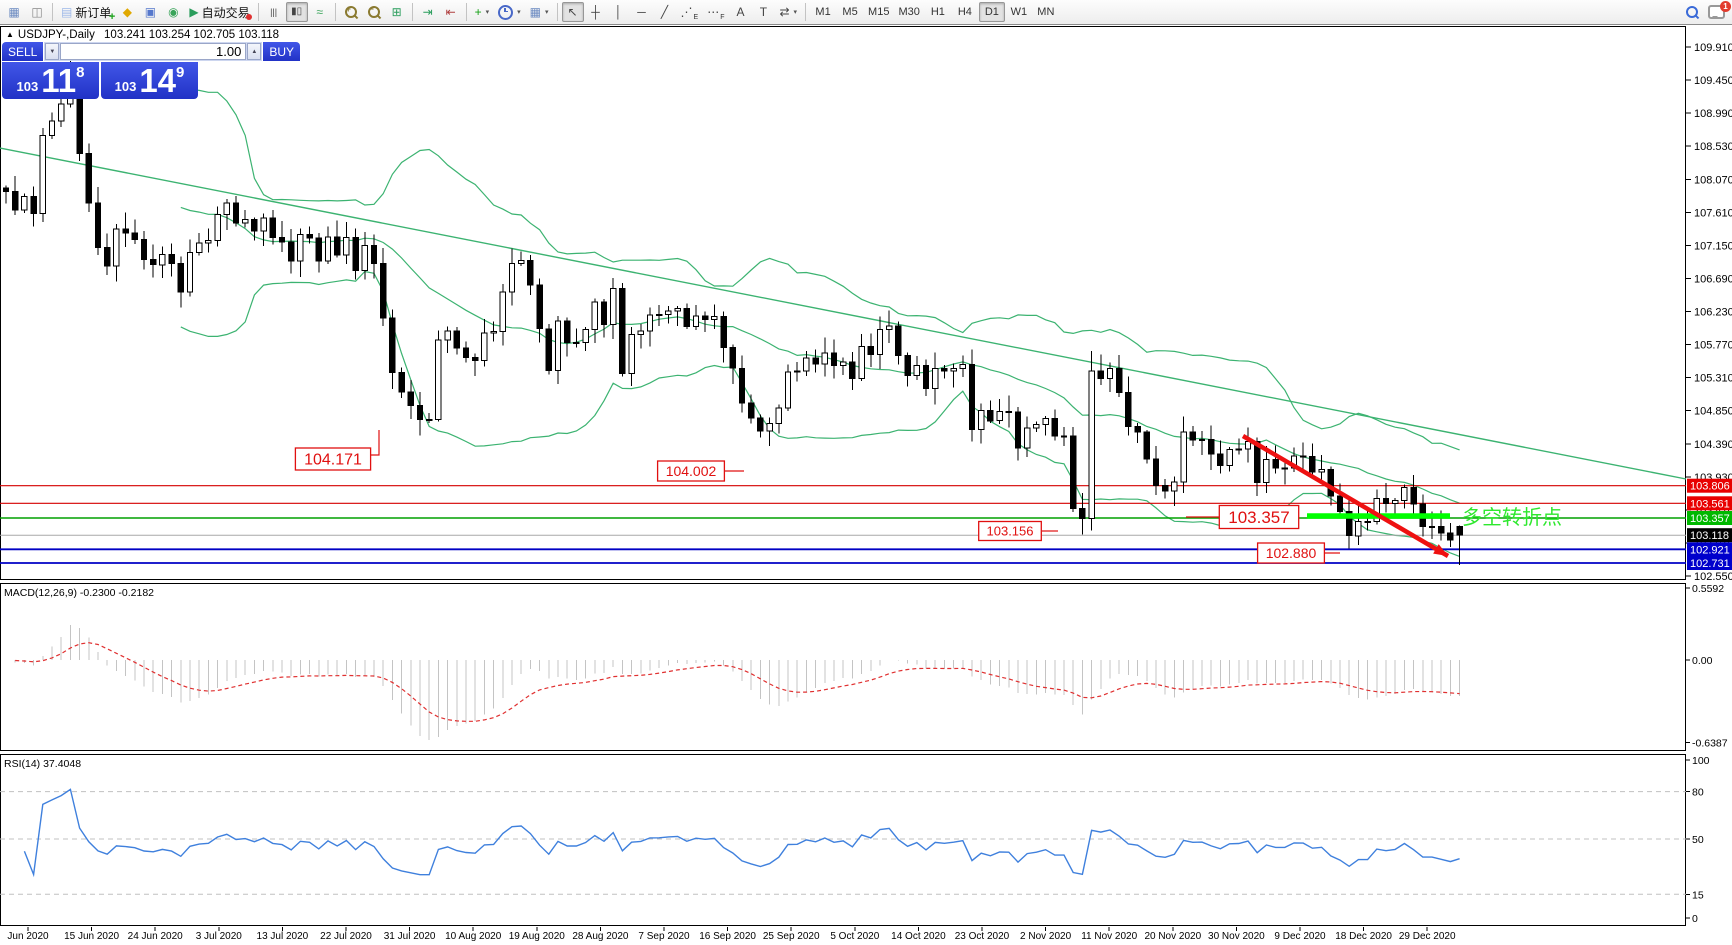 Image resolution: width=1732 pixels, height=945 pixels. I want to click on search-button, so click(1692, 12).